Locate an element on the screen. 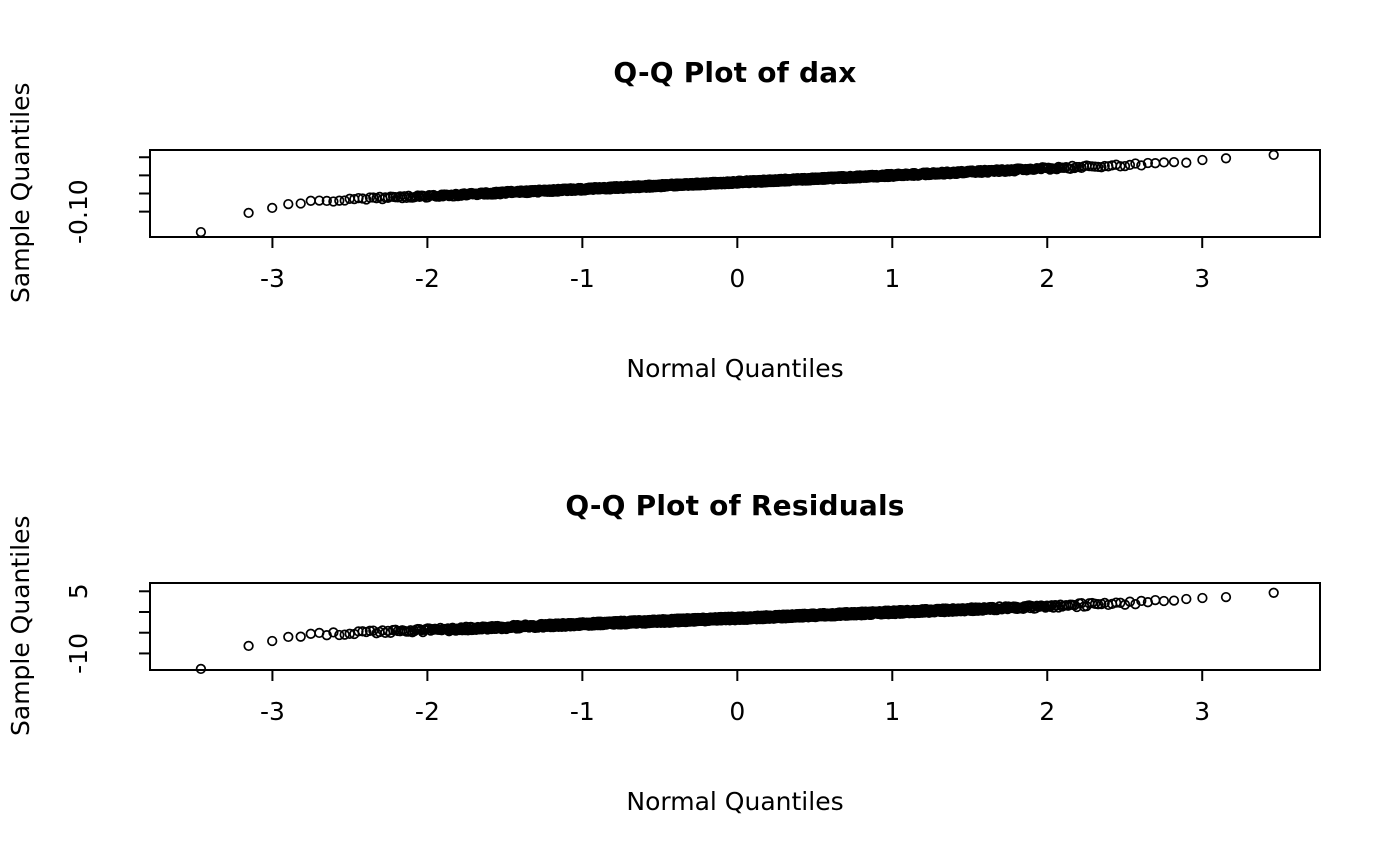  y-tick-label: -10 is located at coordinates (78, 653).